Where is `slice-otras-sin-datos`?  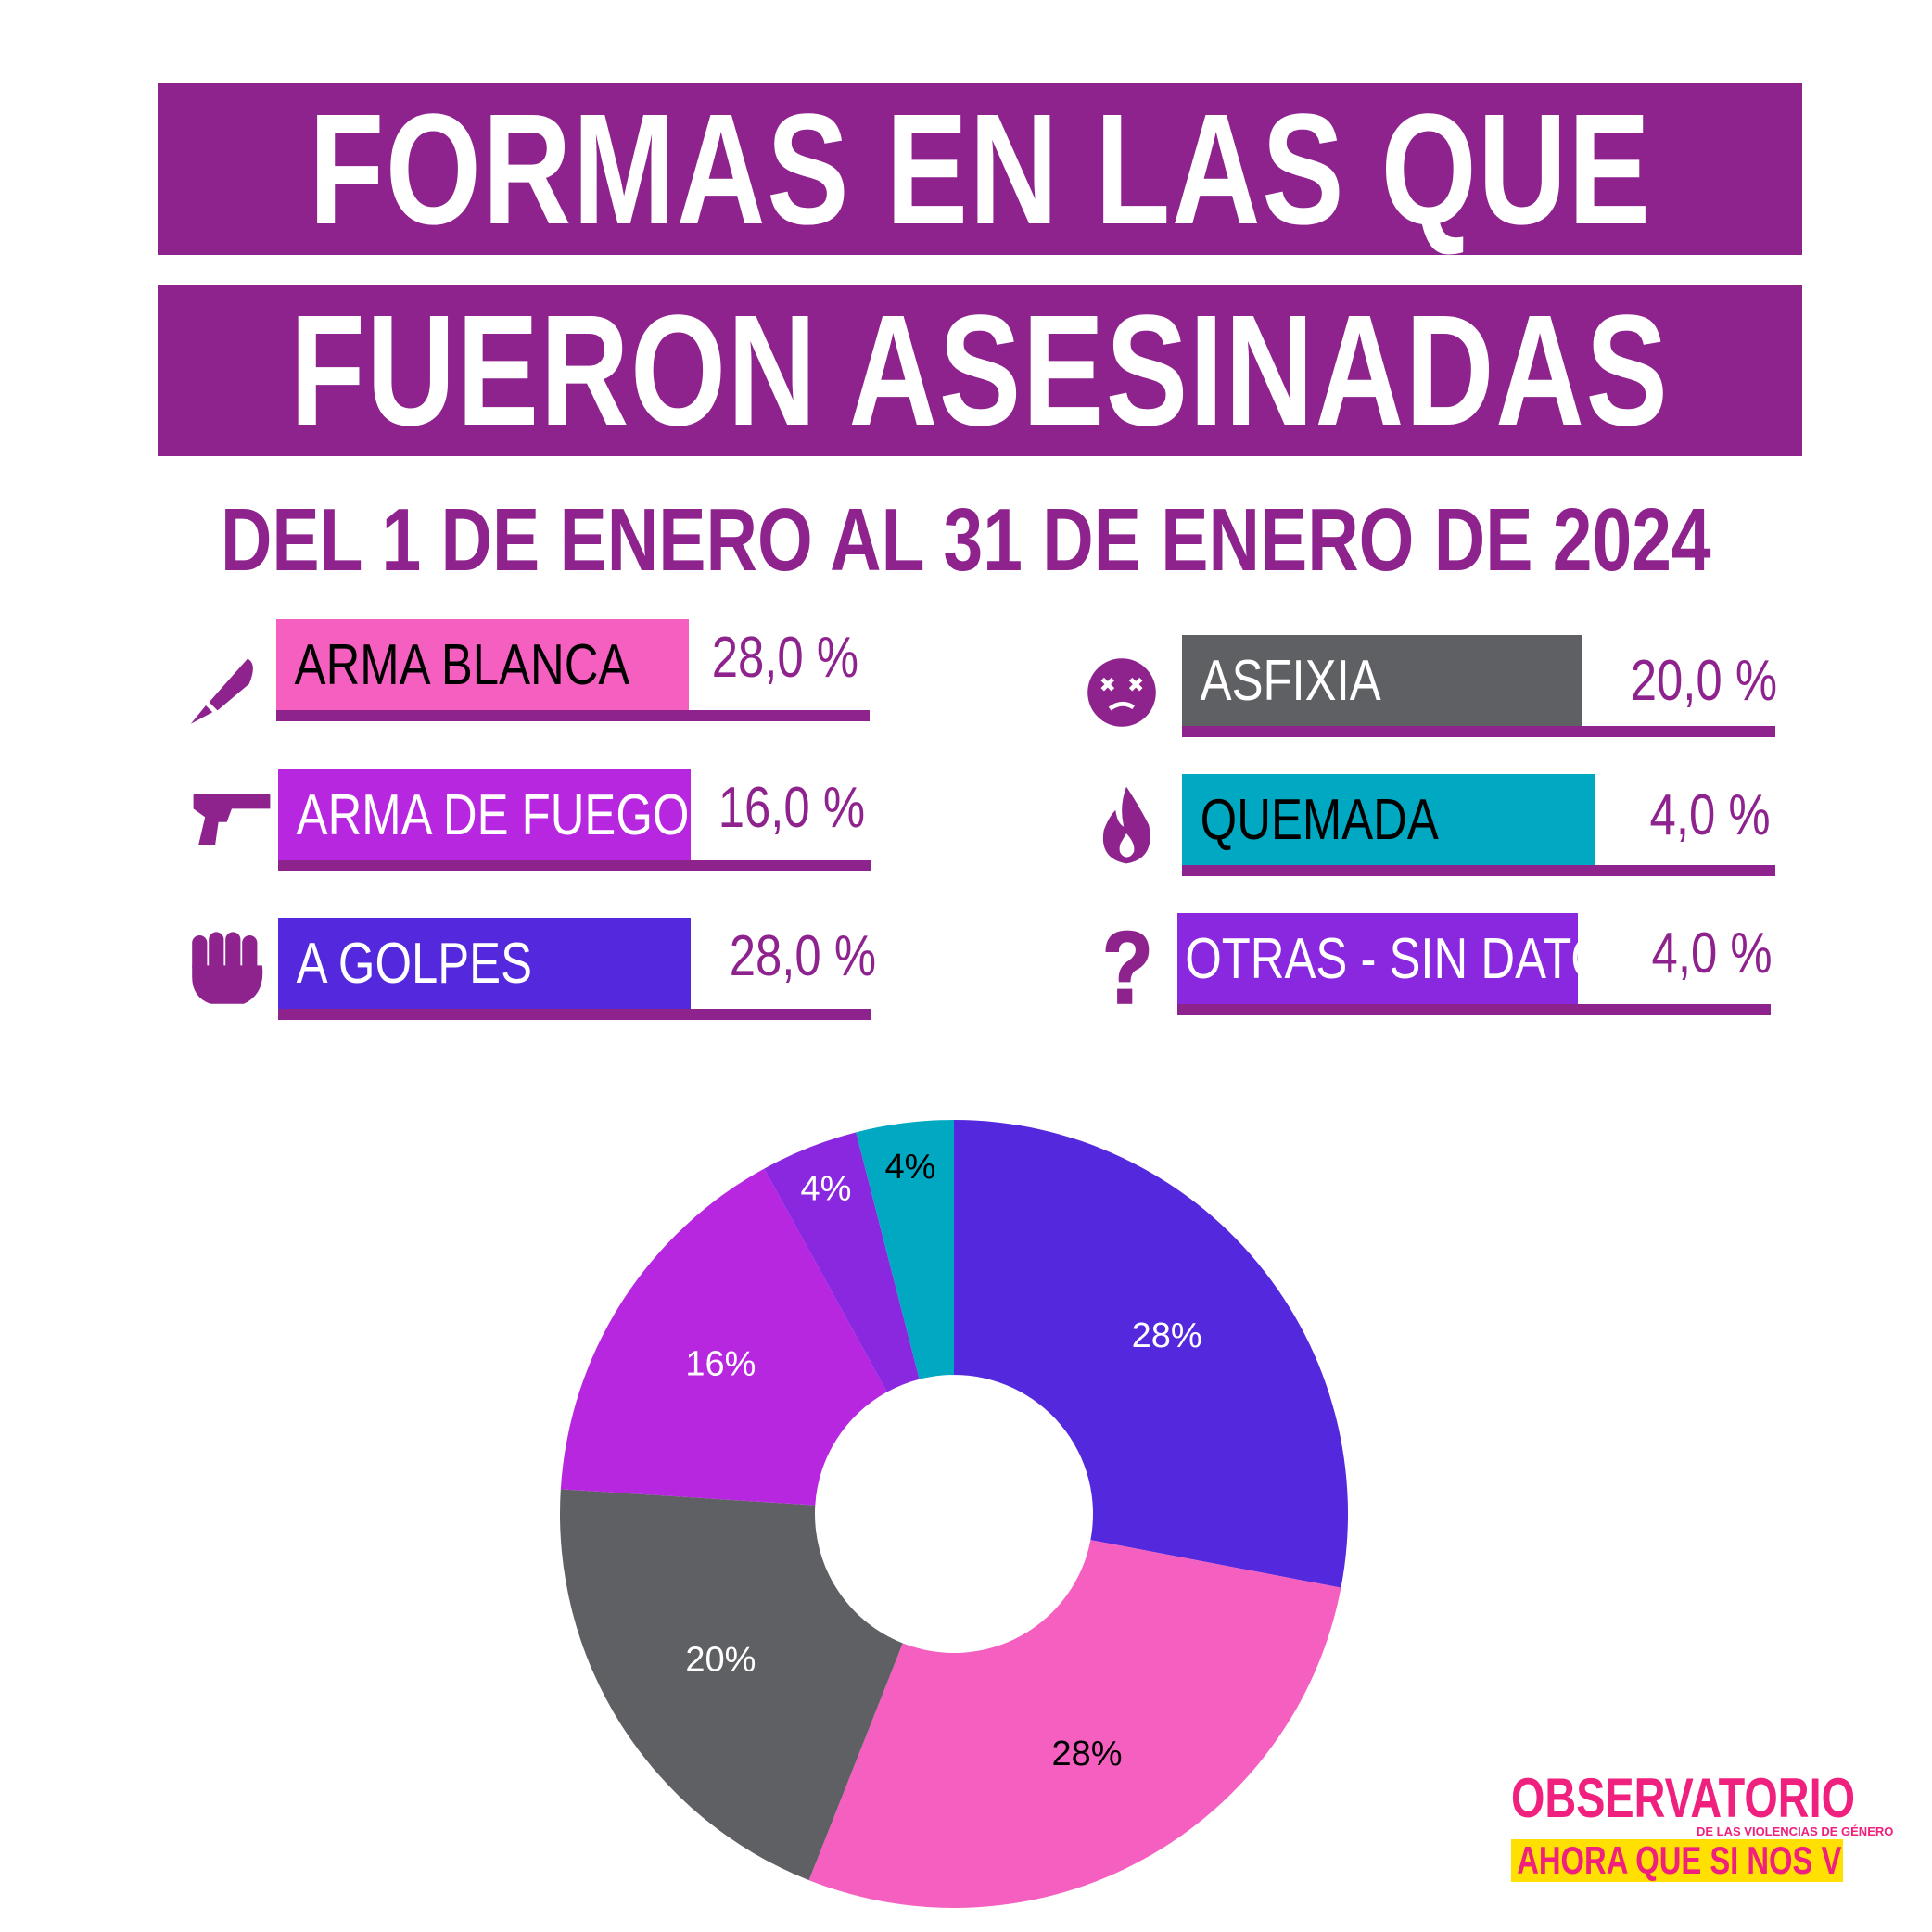
slice-otras-sin-datos is located at coordinates (842, 1262).